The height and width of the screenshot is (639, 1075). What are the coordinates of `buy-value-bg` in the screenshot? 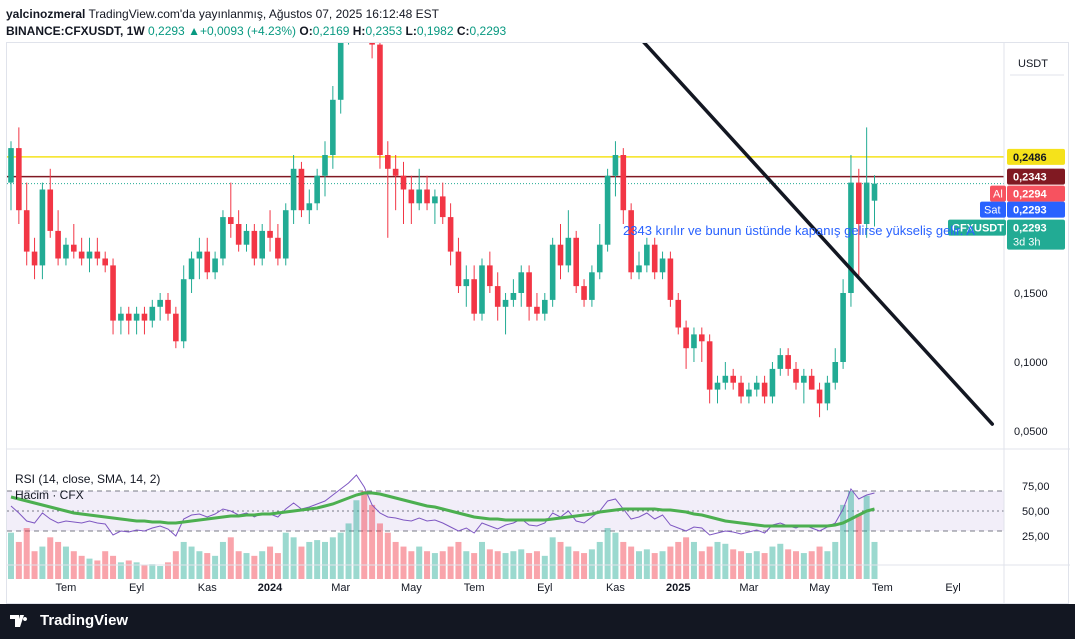 It's located at (1036, 209).